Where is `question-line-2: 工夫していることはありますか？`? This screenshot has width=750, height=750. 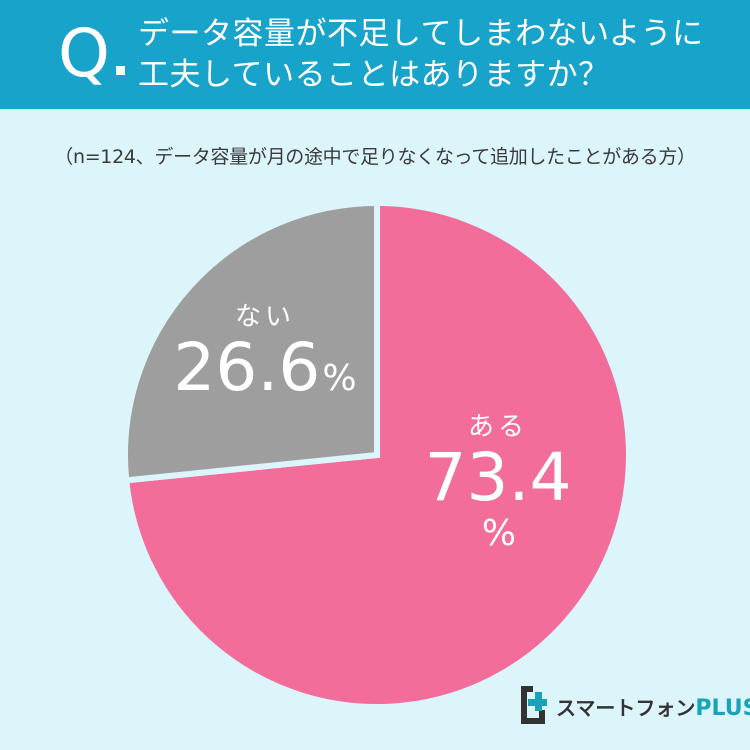
question-line-2: 工夫していることはありますか？ is located at coordinates (374, 75).